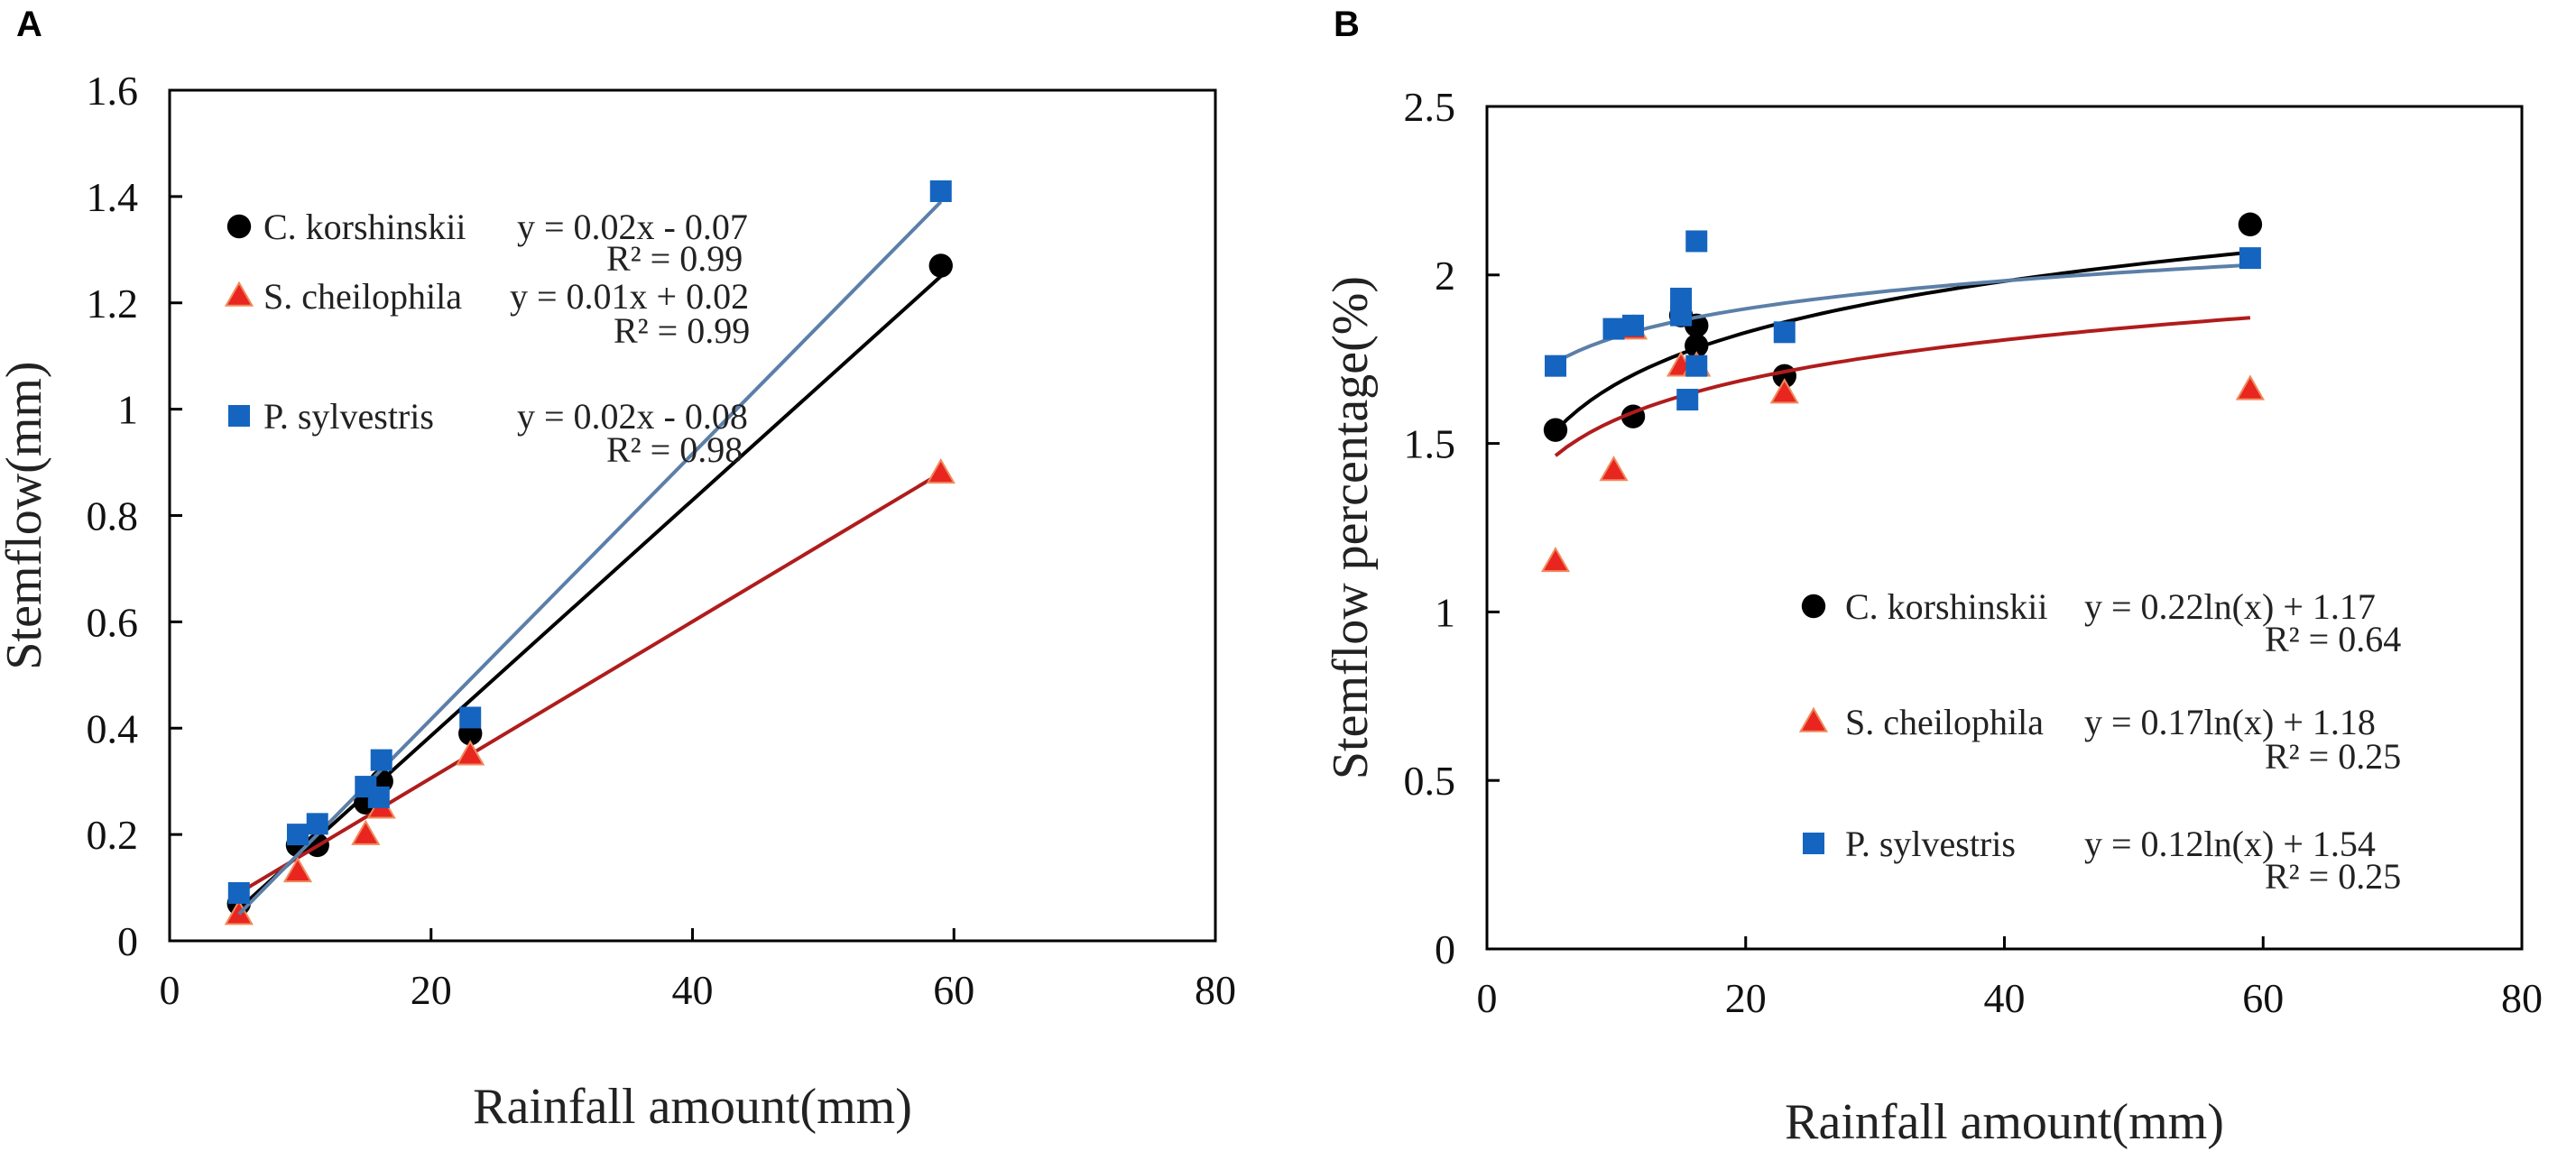 Image resolution: width=2576 pixels, height=1151 pixels. I want to click on y-tick-label: 0.8, so click(113, 516).